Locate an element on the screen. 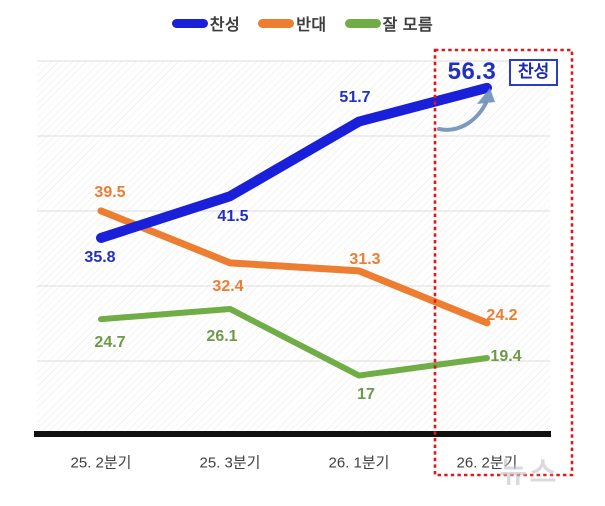 The image size is (605, 506). unsure-line is located at coordinates (294, 342).